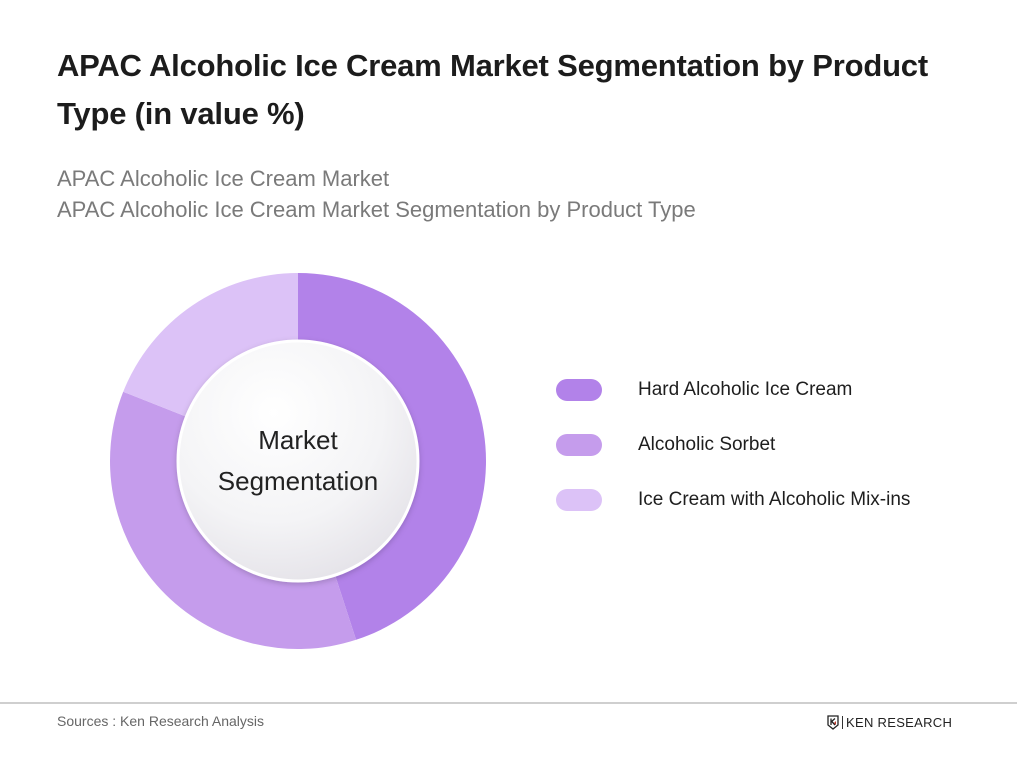 This screenshot has height=763, width=1017. I want to click on legend-label: Ice Cream with Alcoholic Mix-ins, so click(774, 499).